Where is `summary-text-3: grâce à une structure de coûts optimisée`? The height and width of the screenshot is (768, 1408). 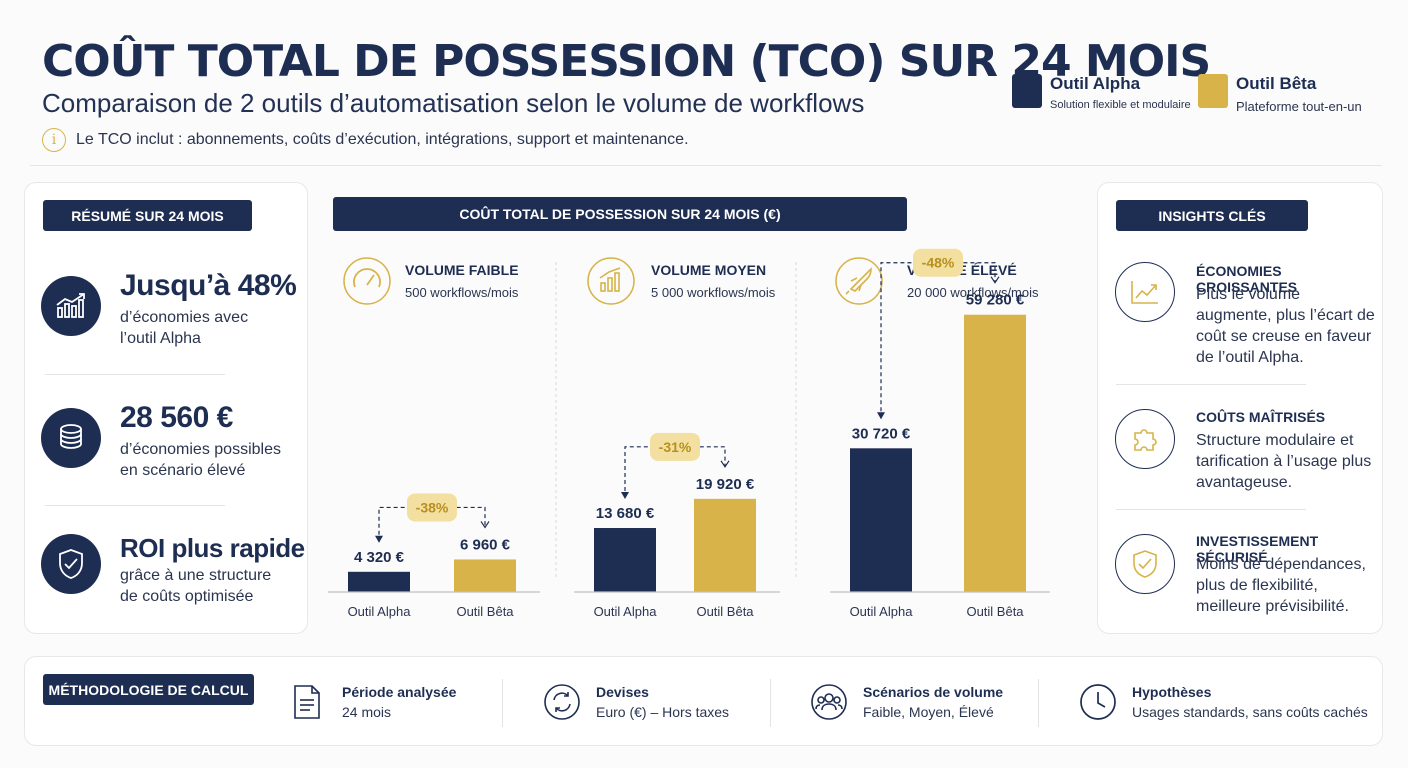 summary-text-3: grâce à une structure de coûts optimisée is located at coordinates (196, 586).